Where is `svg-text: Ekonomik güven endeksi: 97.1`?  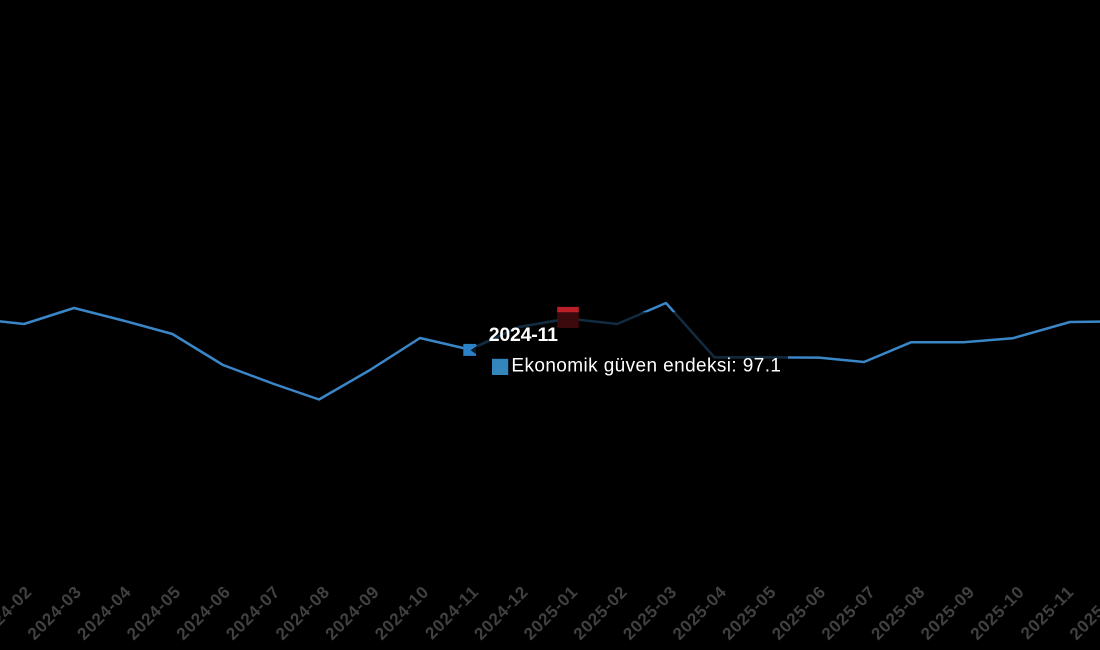 svg-text: Ekonomik güven endeksi: 97.1 is located at coordinates (646, 366).